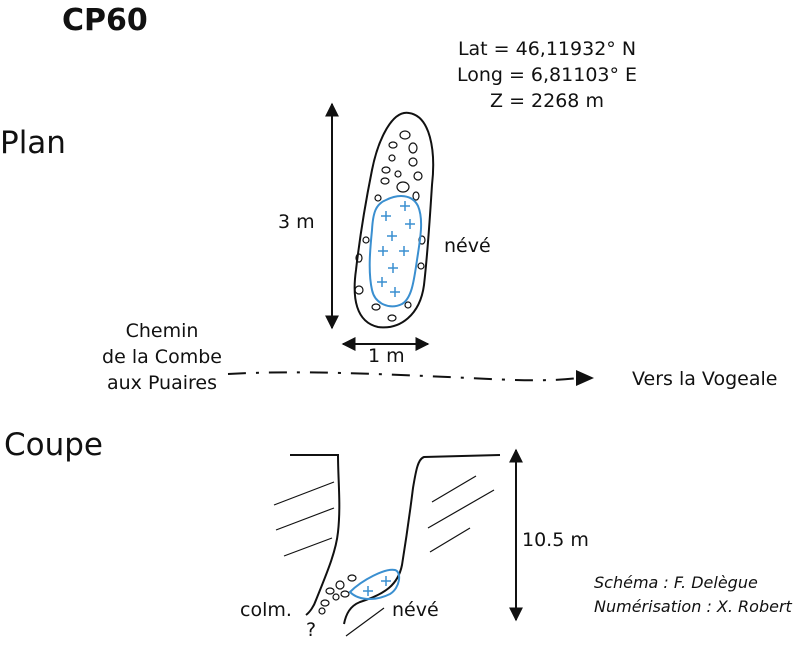 This screenshot has width=795, height=647. I want to click on longitude: Long = 6,81103° E, so click(547, 75).